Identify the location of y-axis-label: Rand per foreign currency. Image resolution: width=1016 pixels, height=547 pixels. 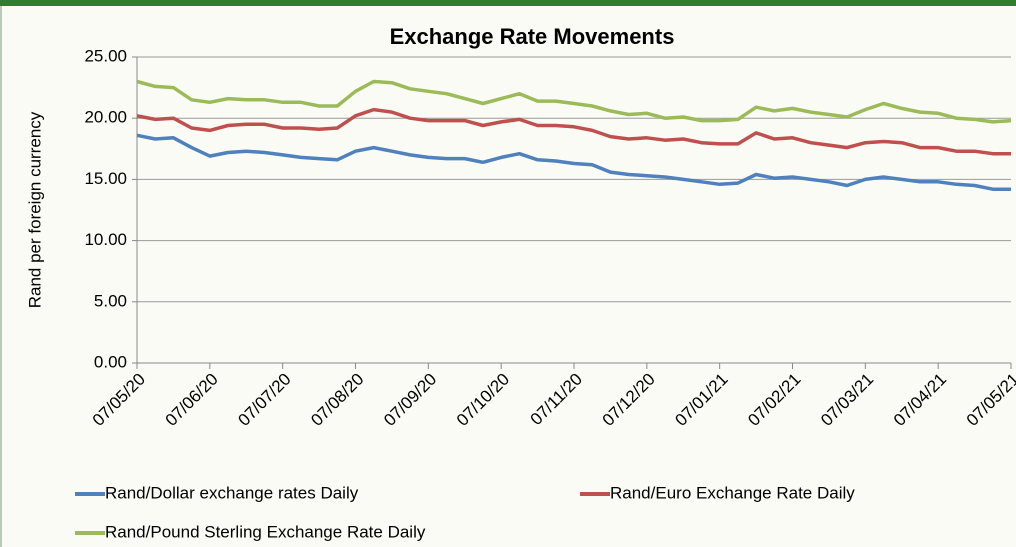
(34, 209).